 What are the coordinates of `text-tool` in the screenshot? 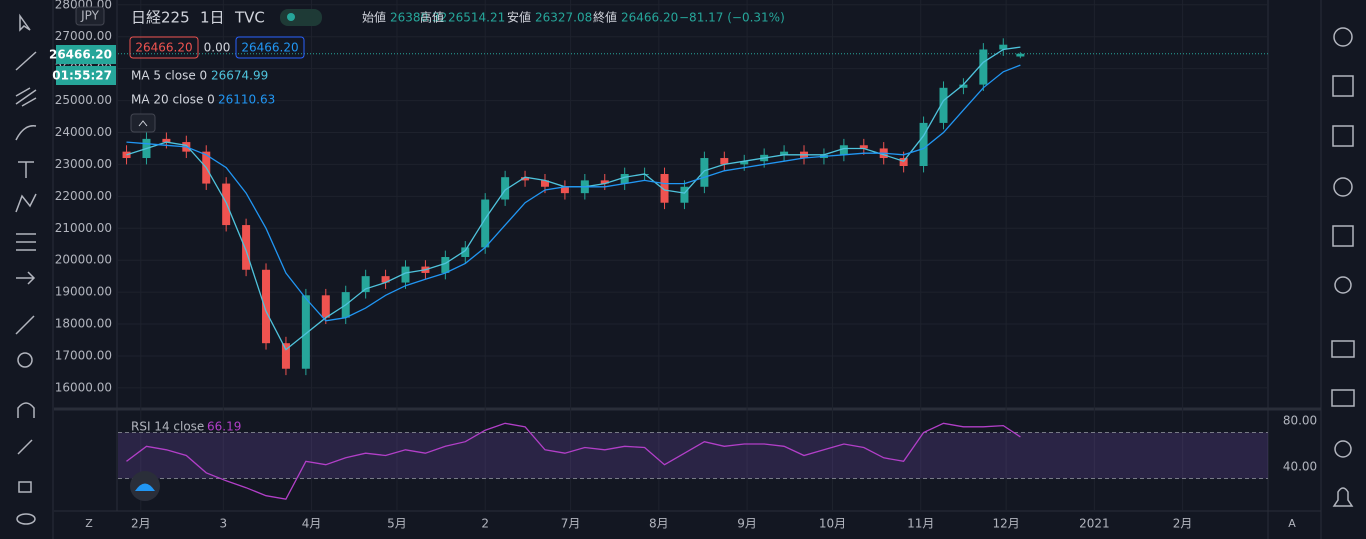 It's located at (26, 169).